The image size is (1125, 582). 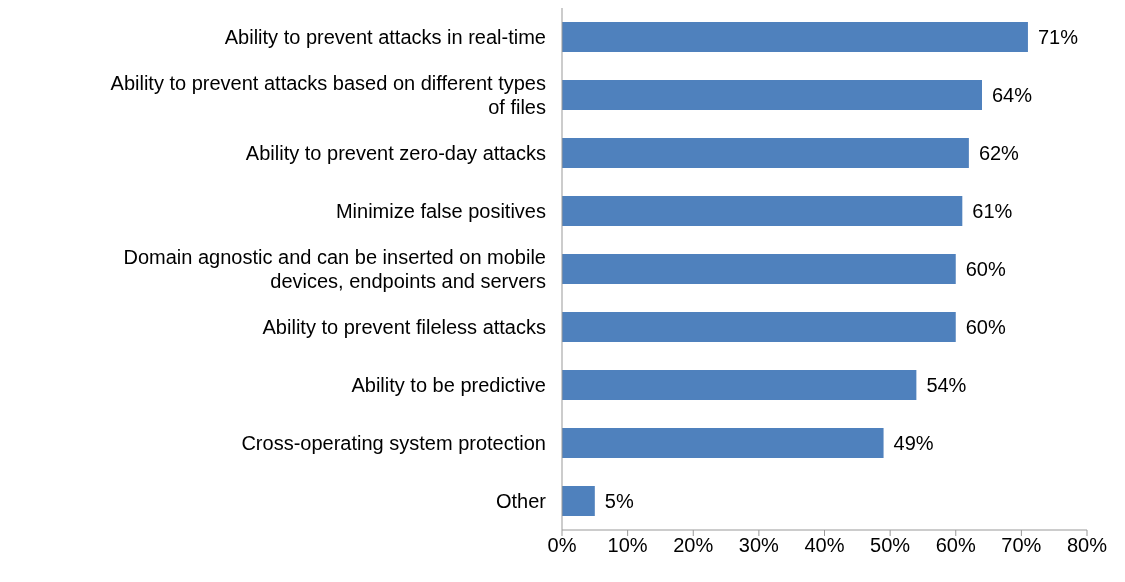 What do you see at coordinates (693, 545) in the screenshot?
I see `x-tick-label: 20%` at bounding box center [693, 545].